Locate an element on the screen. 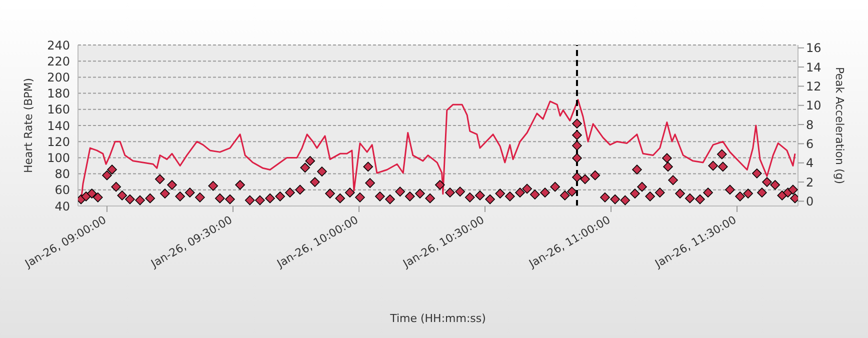 The height and width of the screenshot is (338, 868). y-tick-label: 80 is located at coordinates (62, 174).